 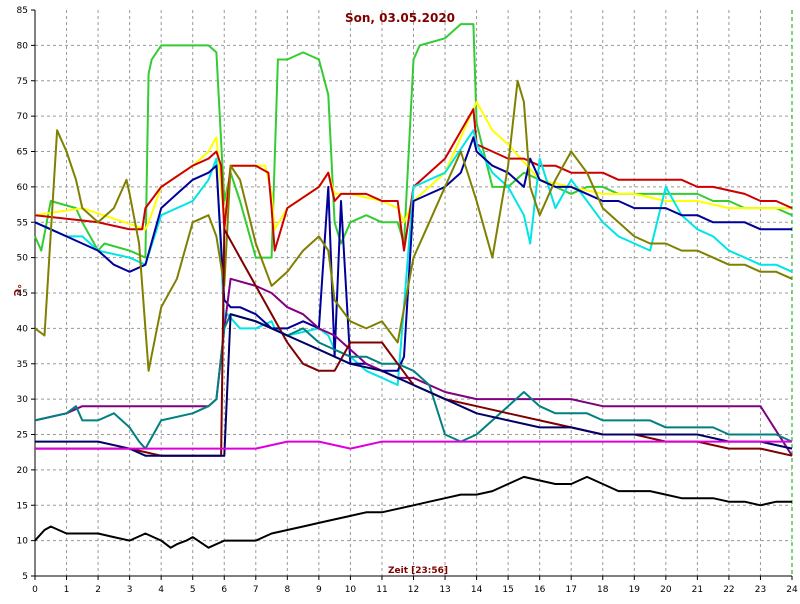 I want to click on x-tick-label: 19, so click(x=635, y=590).